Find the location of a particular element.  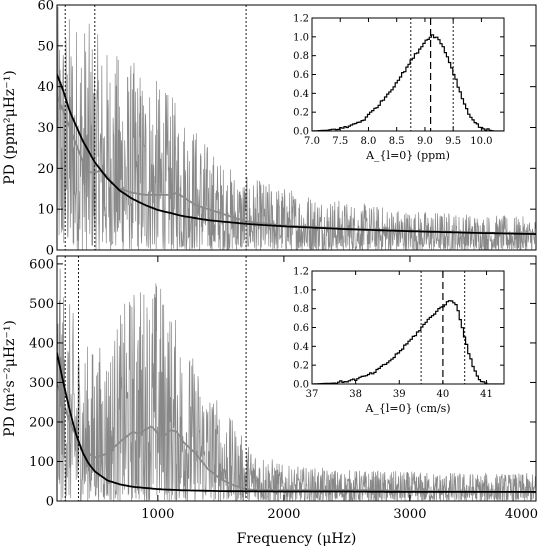

top-ytick-label: 0 is located at coordinates (50, 251).